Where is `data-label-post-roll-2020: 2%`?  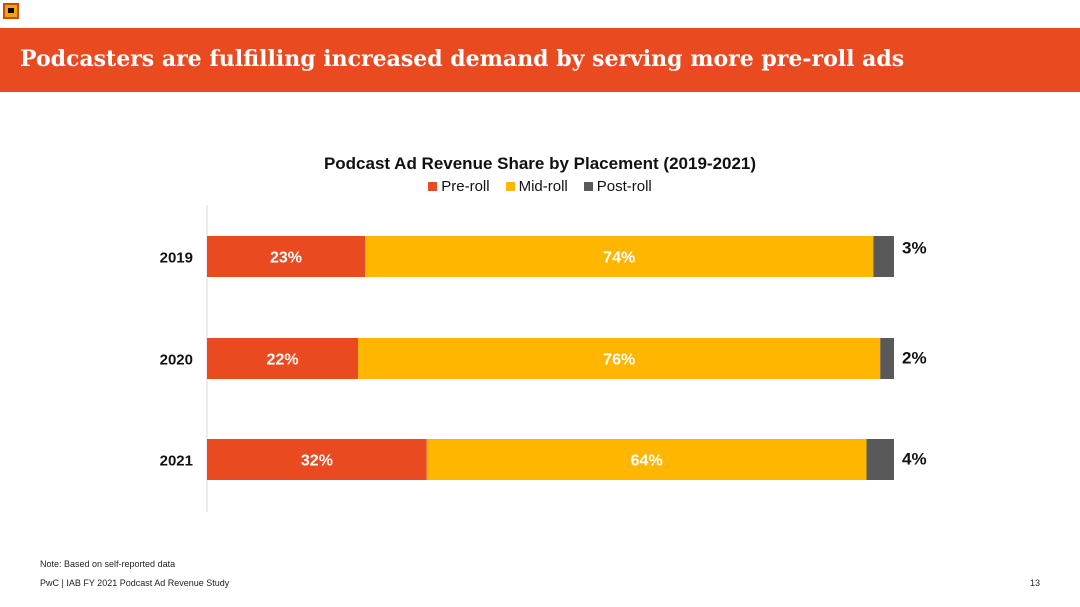 data-label-post-roll-2020: 2% is located at coordinates (914, 358).